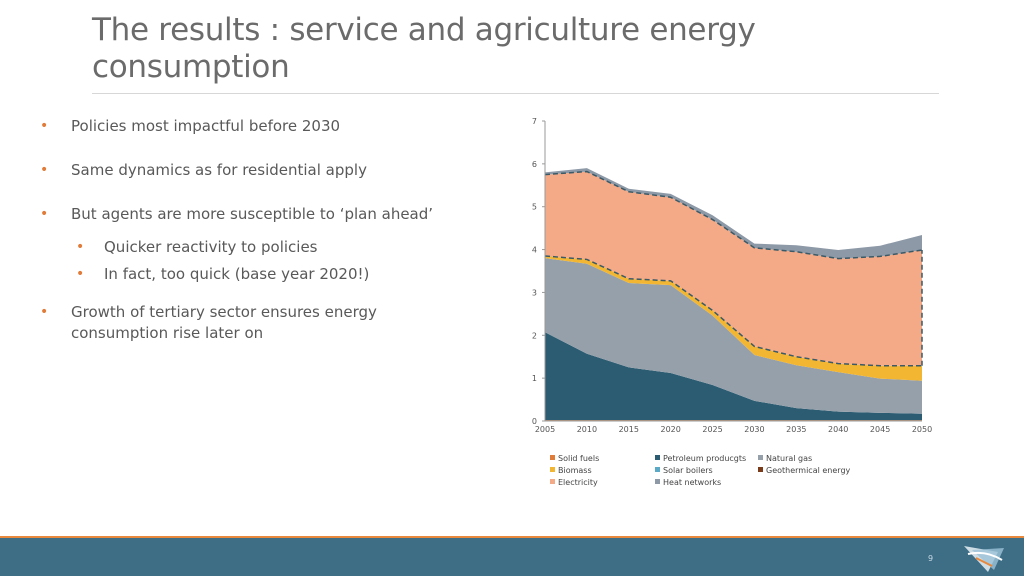 Image resolution: width=1024 pixels, height=576 pixels. I want to click on y-tick-label: 2, so click(534, 335).